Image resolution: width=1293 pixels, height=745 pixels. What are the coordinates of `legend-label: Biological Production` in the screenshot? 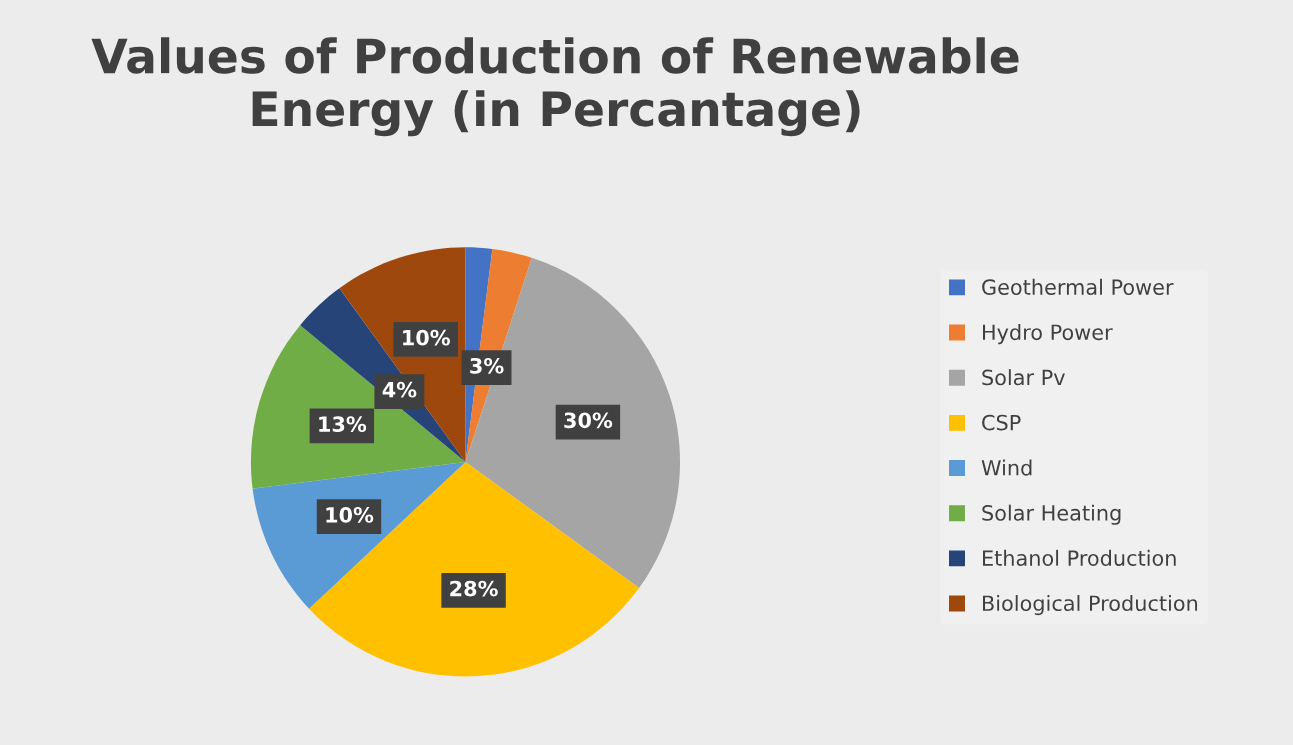 It's located at (1090, 605).